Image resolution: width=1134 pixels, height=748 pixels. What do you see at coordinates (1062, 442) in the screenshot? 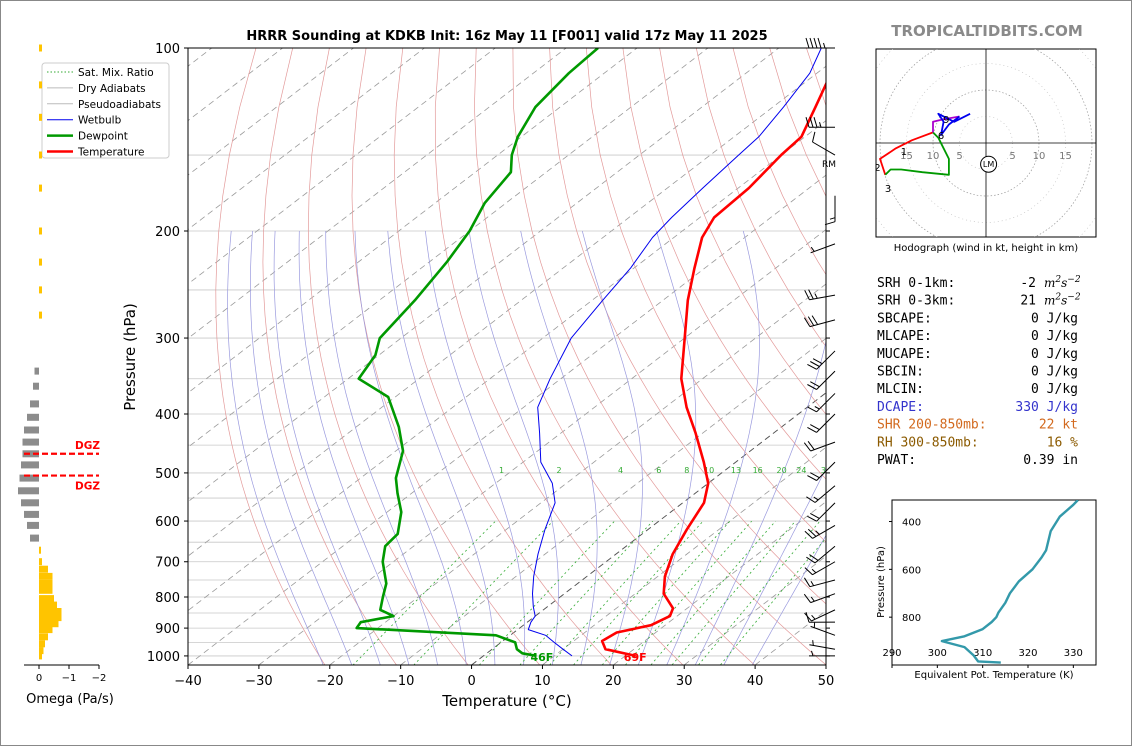
I see `index-value: 16 %` at bounding box center [1062, 442].